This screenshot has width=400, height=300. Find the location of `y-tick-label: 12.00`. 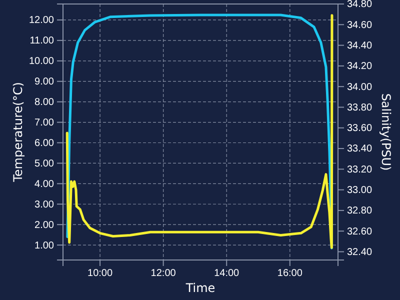

y-tick-label: 12.00 is located at coordinates (41, 20).